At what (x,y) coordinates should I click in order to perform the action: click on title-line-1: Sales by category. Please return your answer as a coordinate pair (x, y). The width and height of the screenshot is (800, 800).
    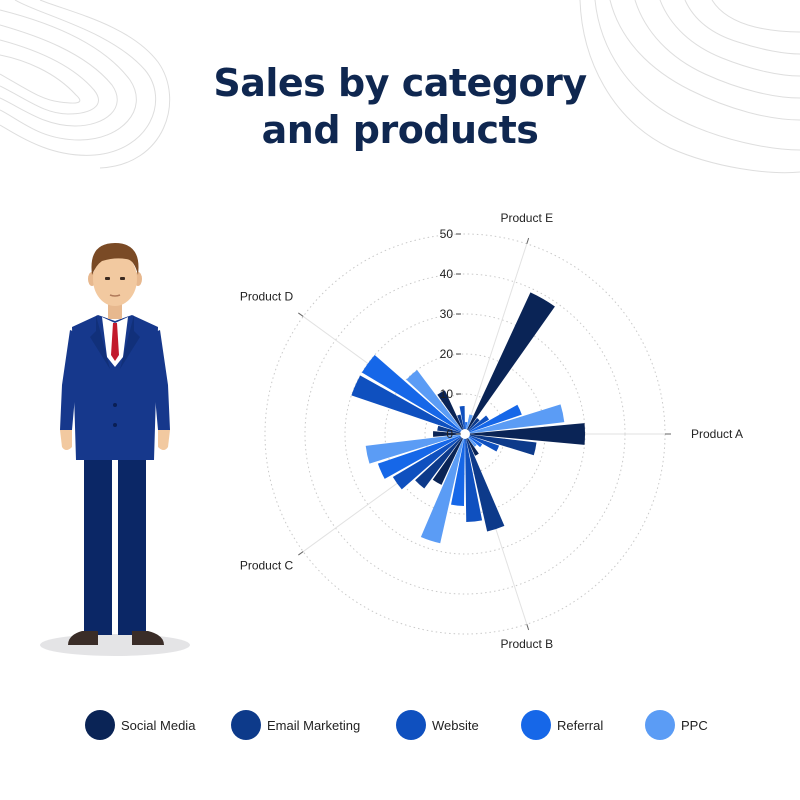
    Looking at the image, I should click on (400, 83).